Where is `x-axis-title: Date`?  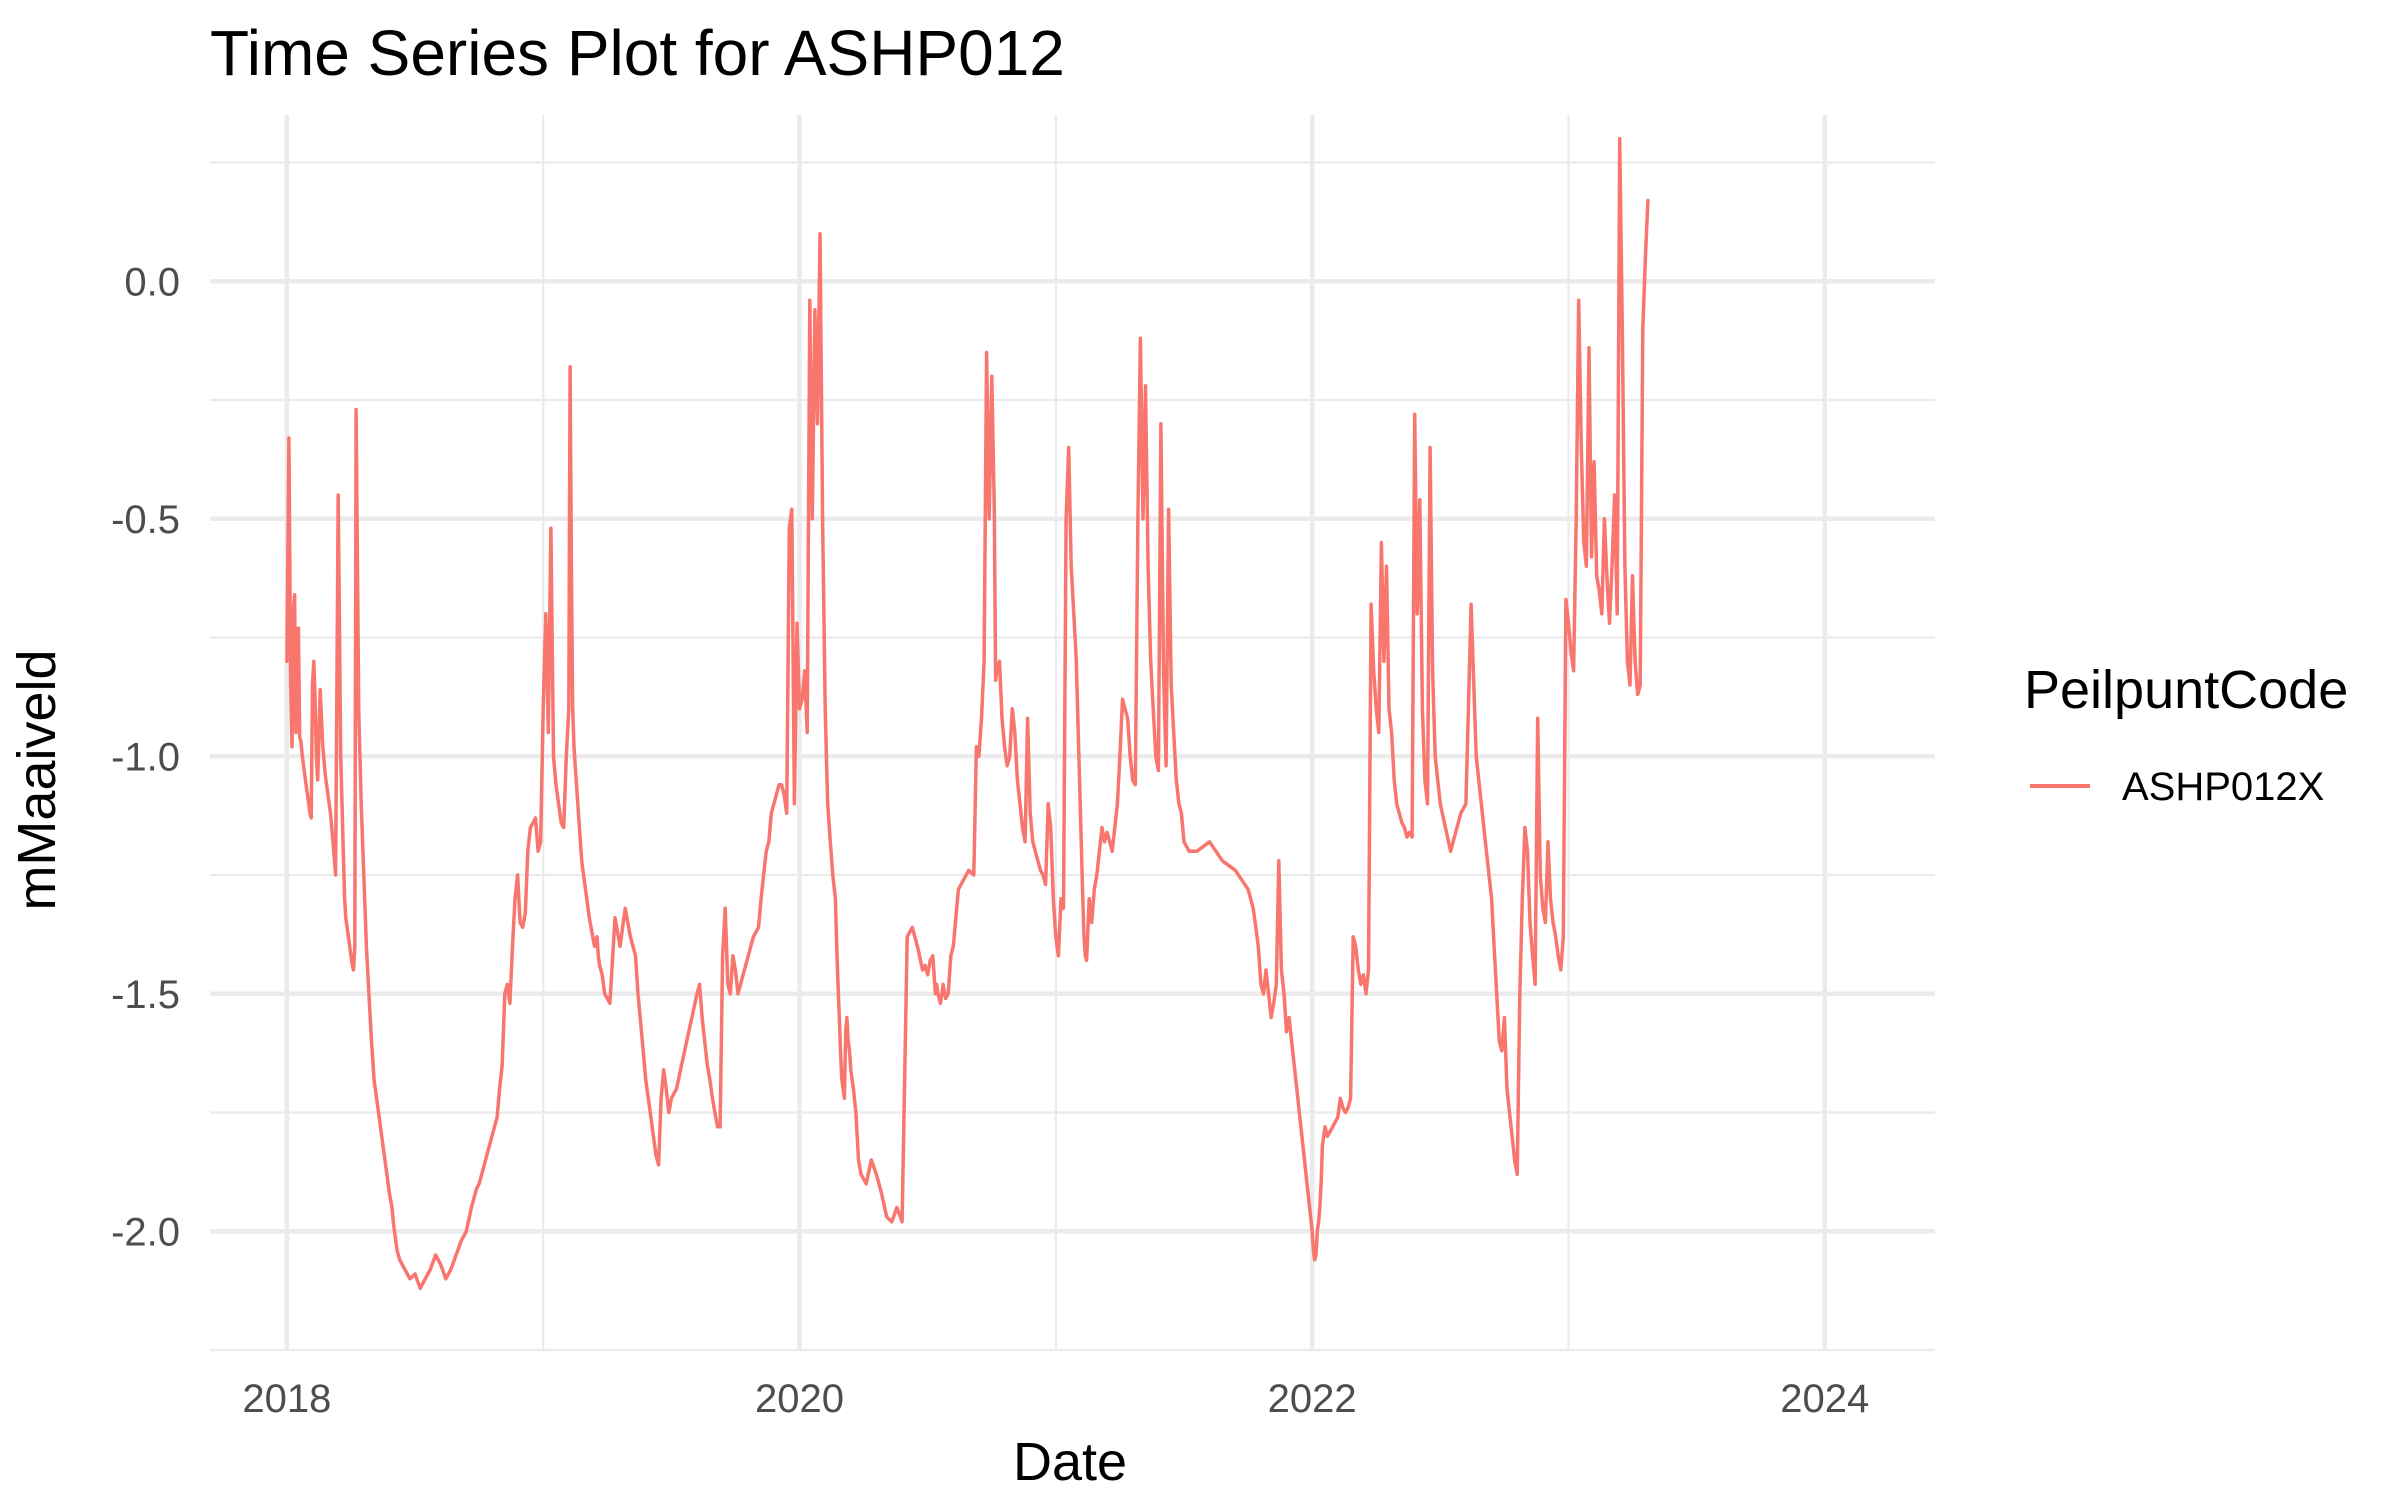 x-axis-title: Date is located at coordinates (1070, 1462).